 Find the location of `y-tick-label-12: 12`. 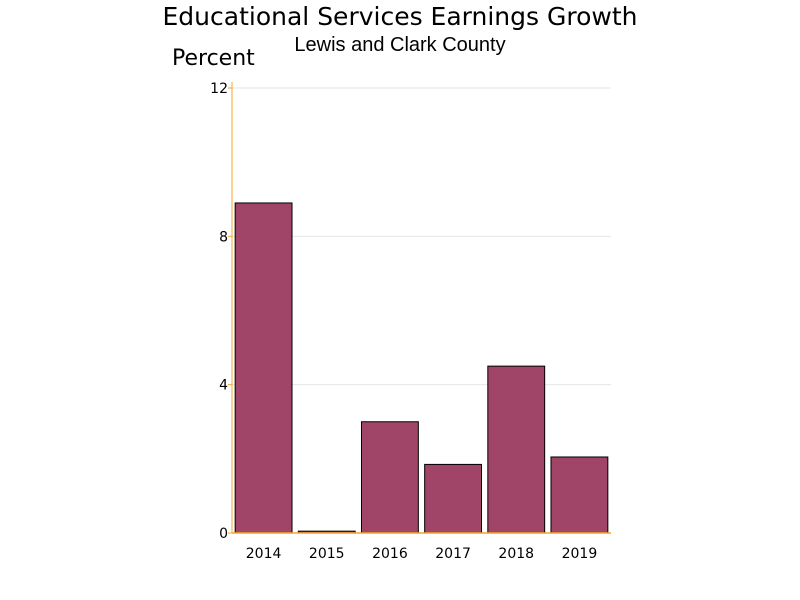

y-tick-label-12: 12 is located at coordinates (219, 89).